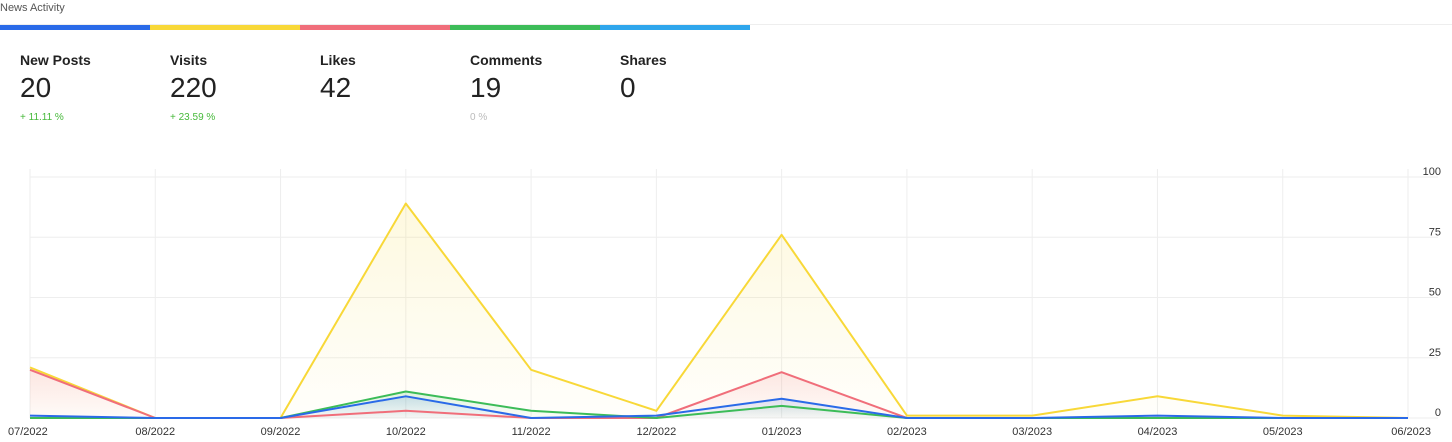  Describe the element at coordinates (1438, 413) in the screenshot. I see `y-tick-label: 0` at that location.